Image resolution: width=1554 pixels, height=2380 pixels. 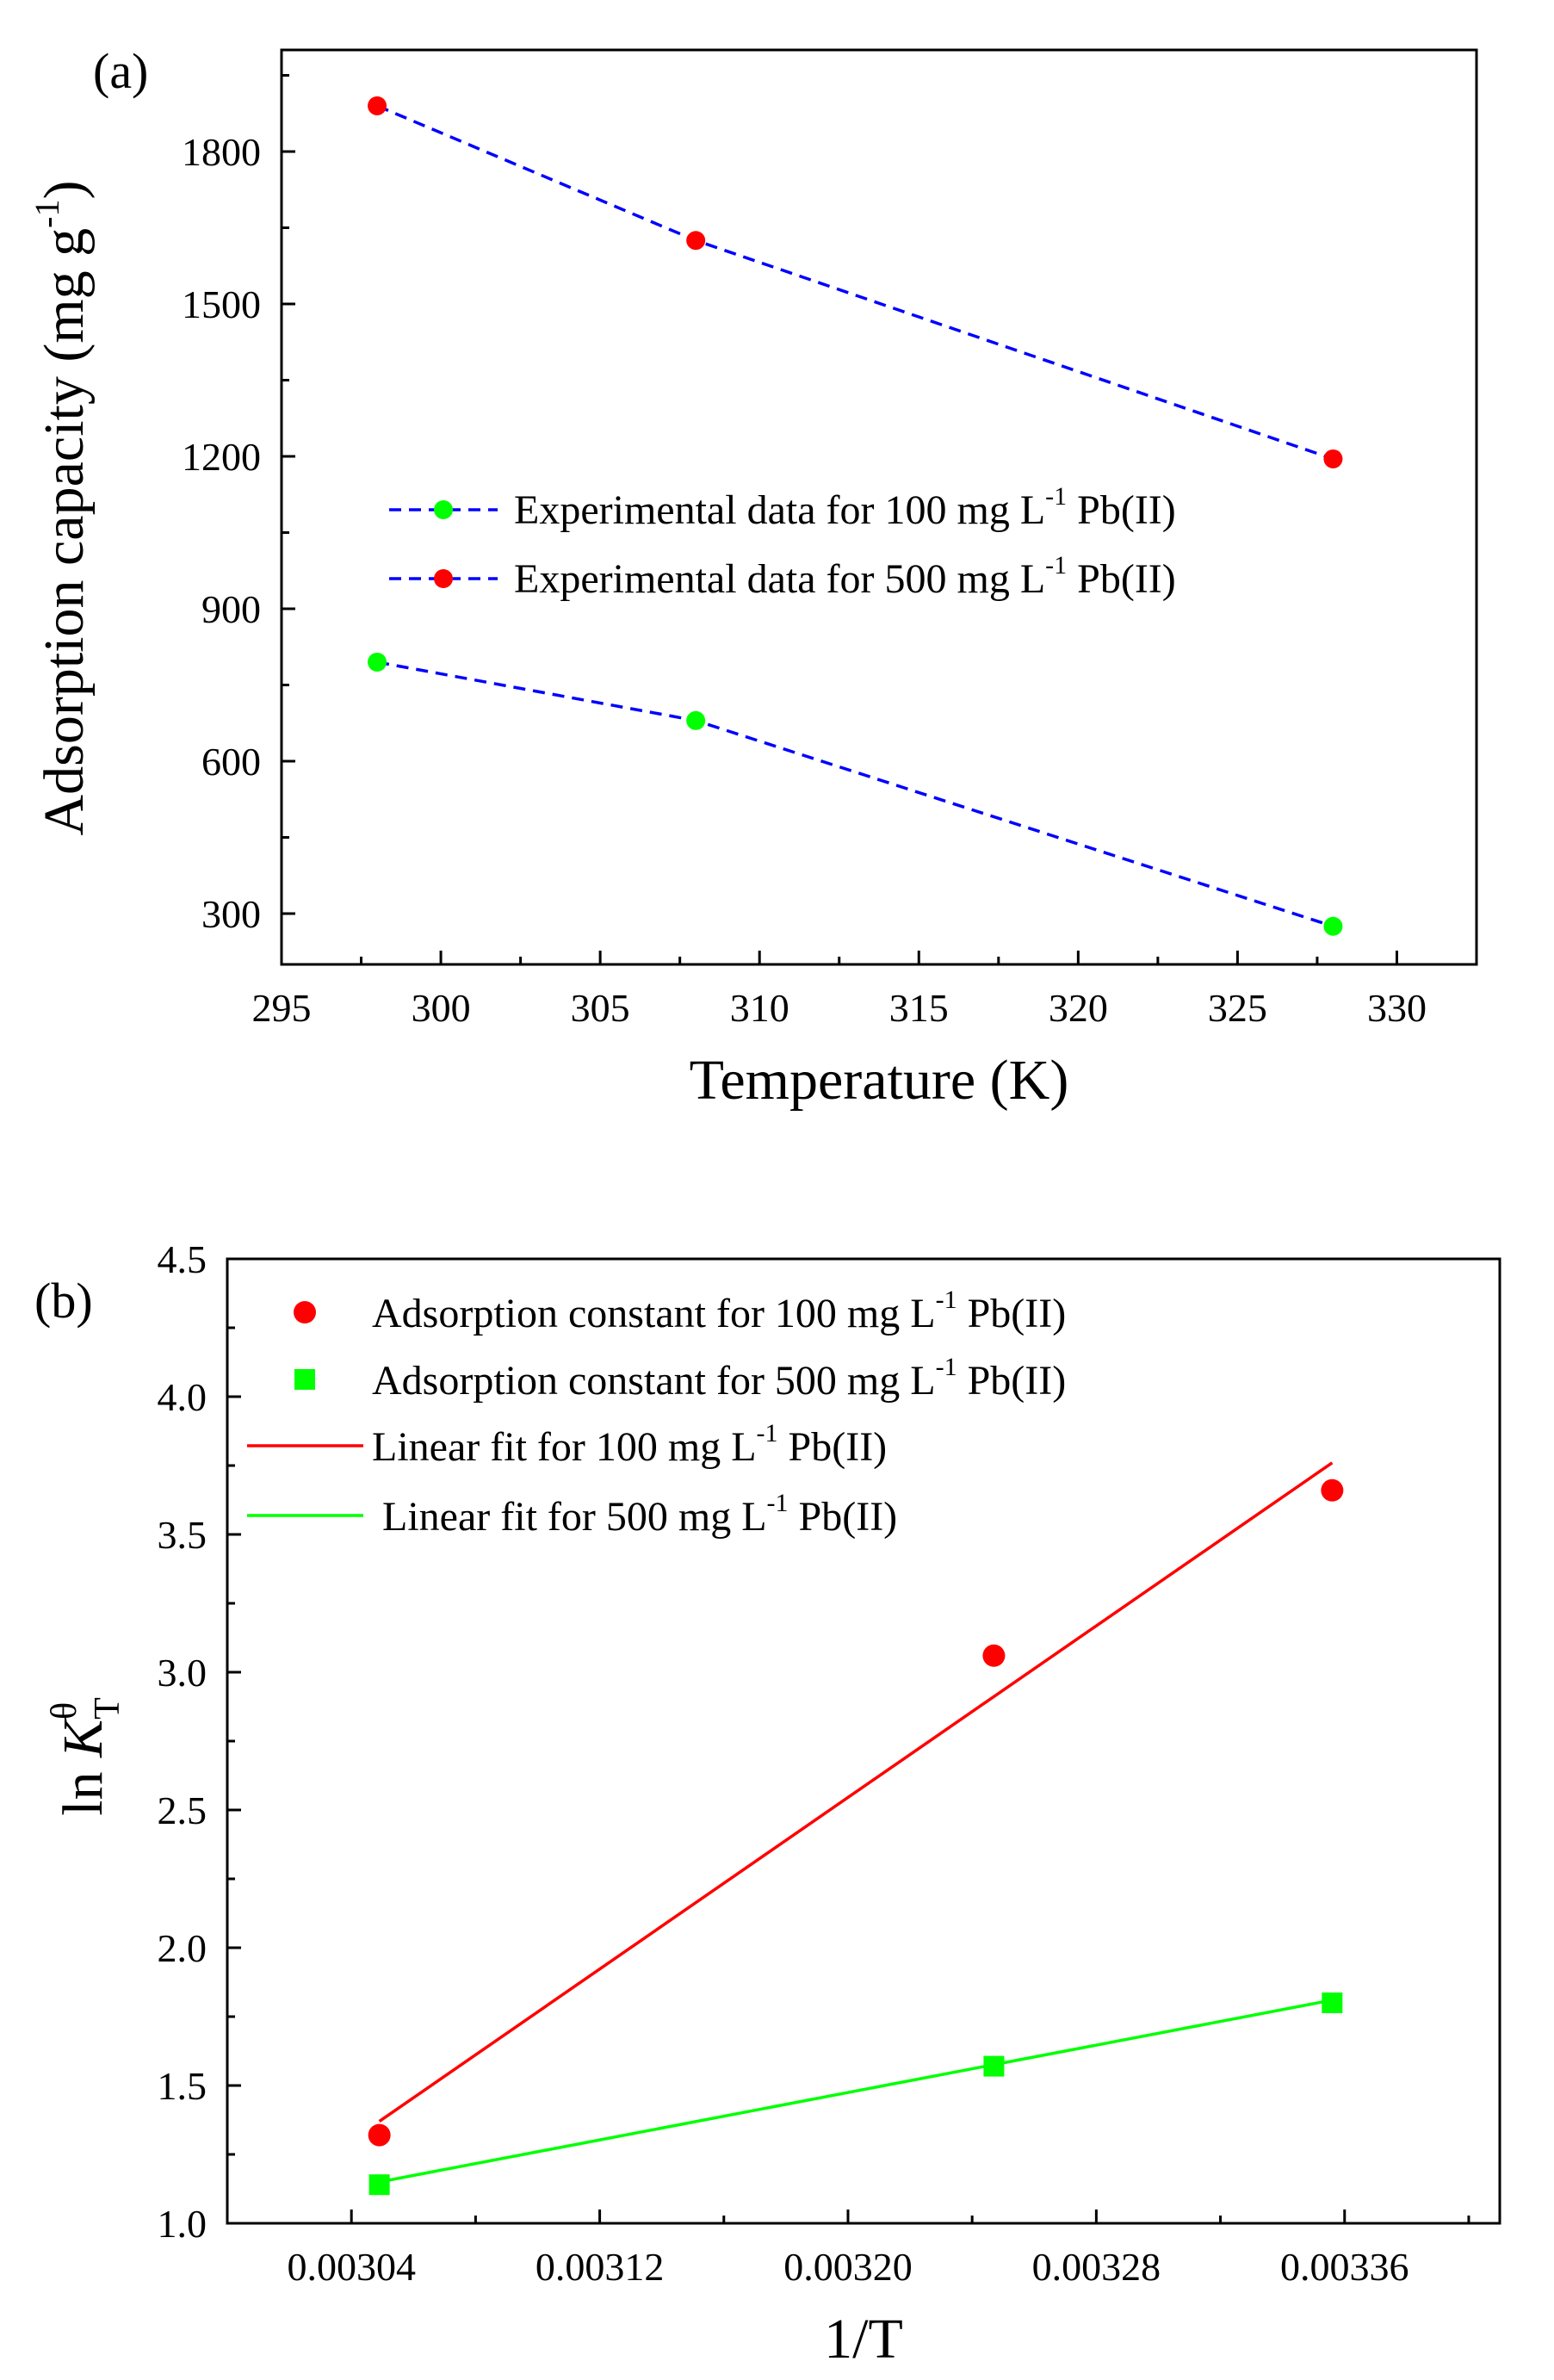 What do you see at coordinates (1397, 1008) in the screenshot?
I see `x-tick-label-a: 330` at bounding box center [1397, 1008].